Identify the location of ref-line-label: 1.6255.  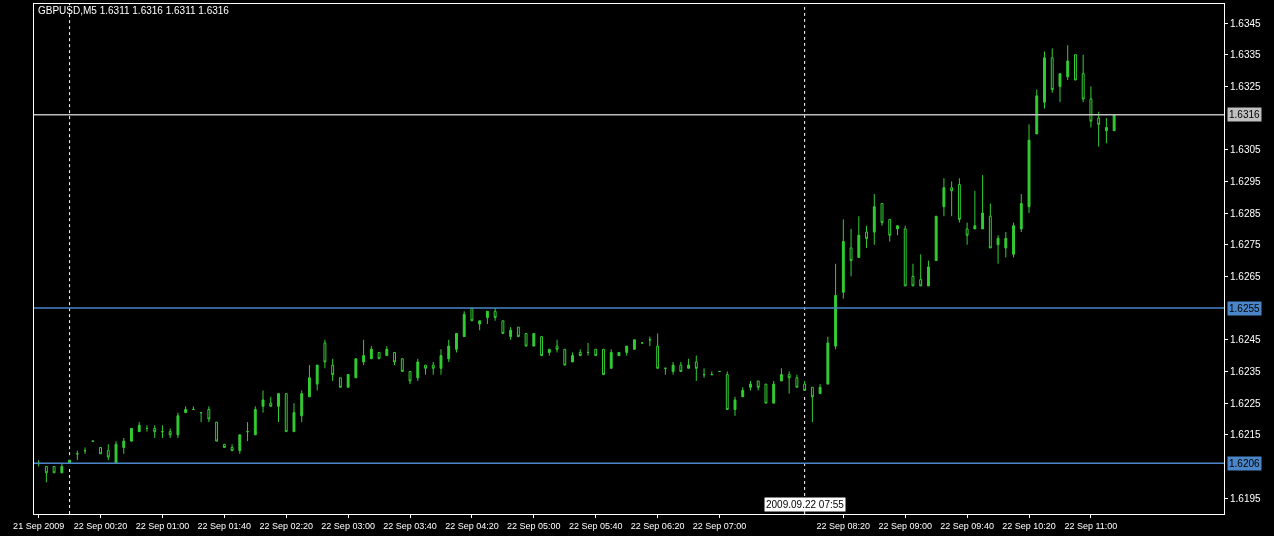
(1245, 308).